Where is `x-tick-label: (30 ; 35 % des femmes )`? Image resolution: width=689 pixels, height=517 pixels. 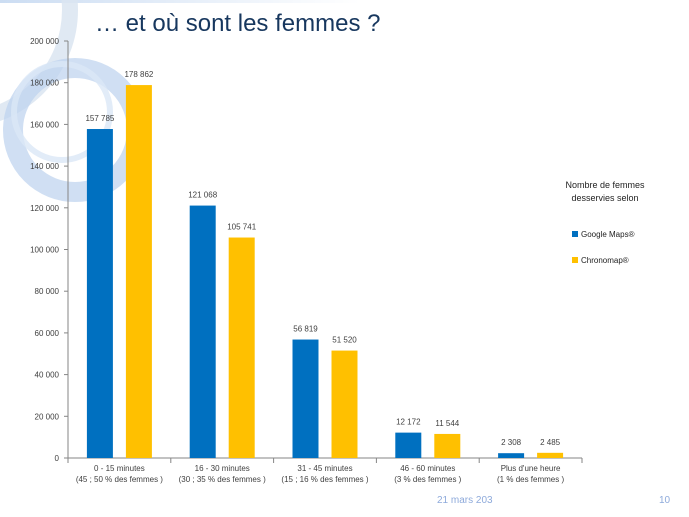 x-tick-label: (30 ; 35 % des femmes ) is located at coordinates (222, 479).